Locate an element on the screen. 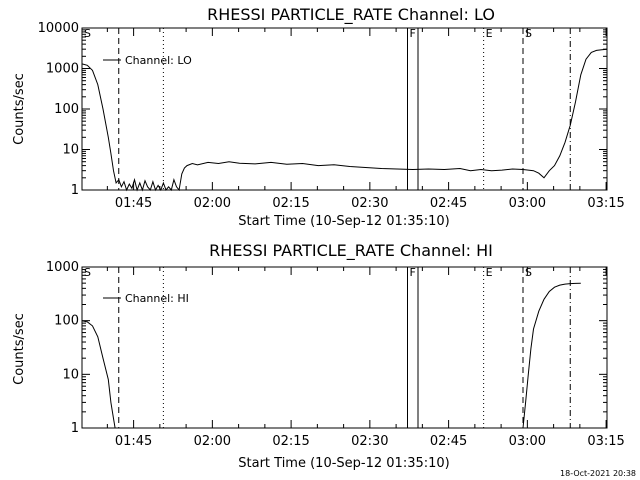 The image size is (640, 480). legend-label-lo: Channel: LO is located at coordinates (158, 60).